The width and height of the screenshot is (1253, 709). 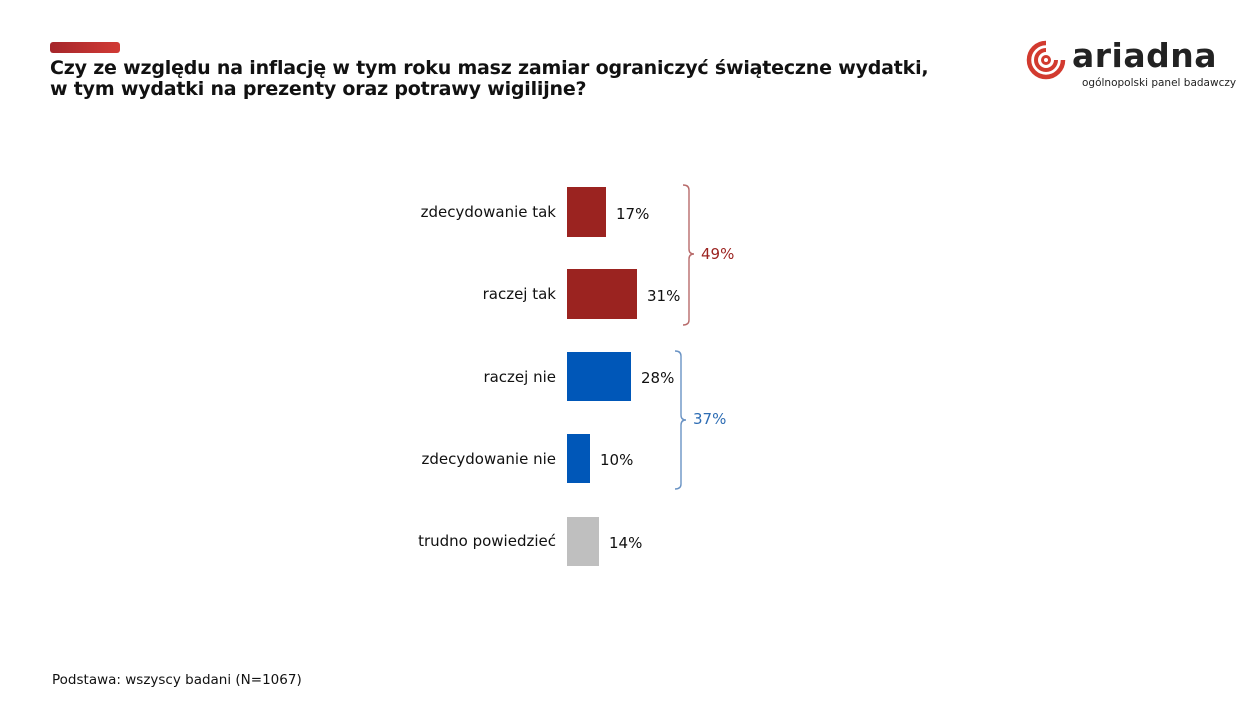 I want to click on ariadna-logo: ariadna ogólnopolski panel badawczy, so click(x=1131, y=64).